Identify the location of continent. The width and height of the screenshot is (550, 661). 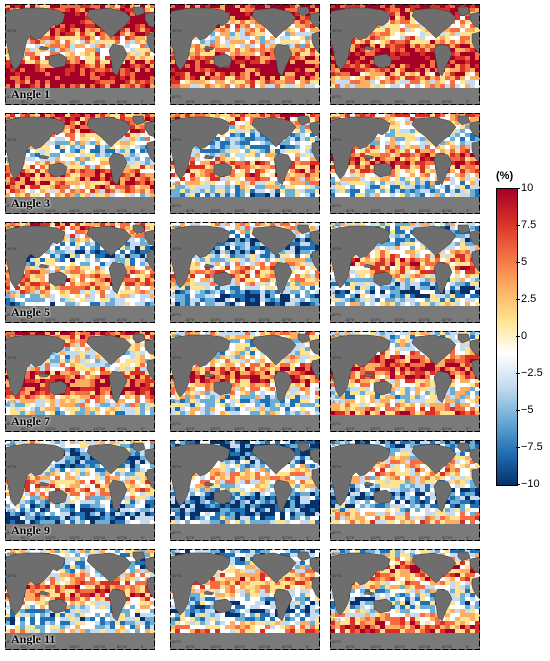
(209, 157).